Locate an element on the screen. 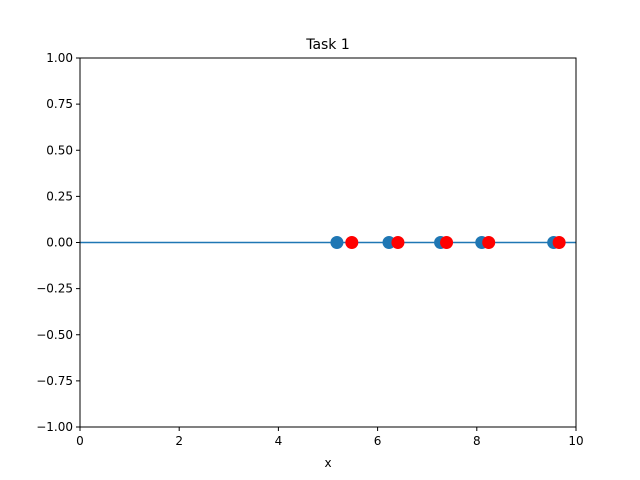 The height and width of the screenshot is (480, 640). y-tick-label: −0.50 is located at coordinates (54, 335).